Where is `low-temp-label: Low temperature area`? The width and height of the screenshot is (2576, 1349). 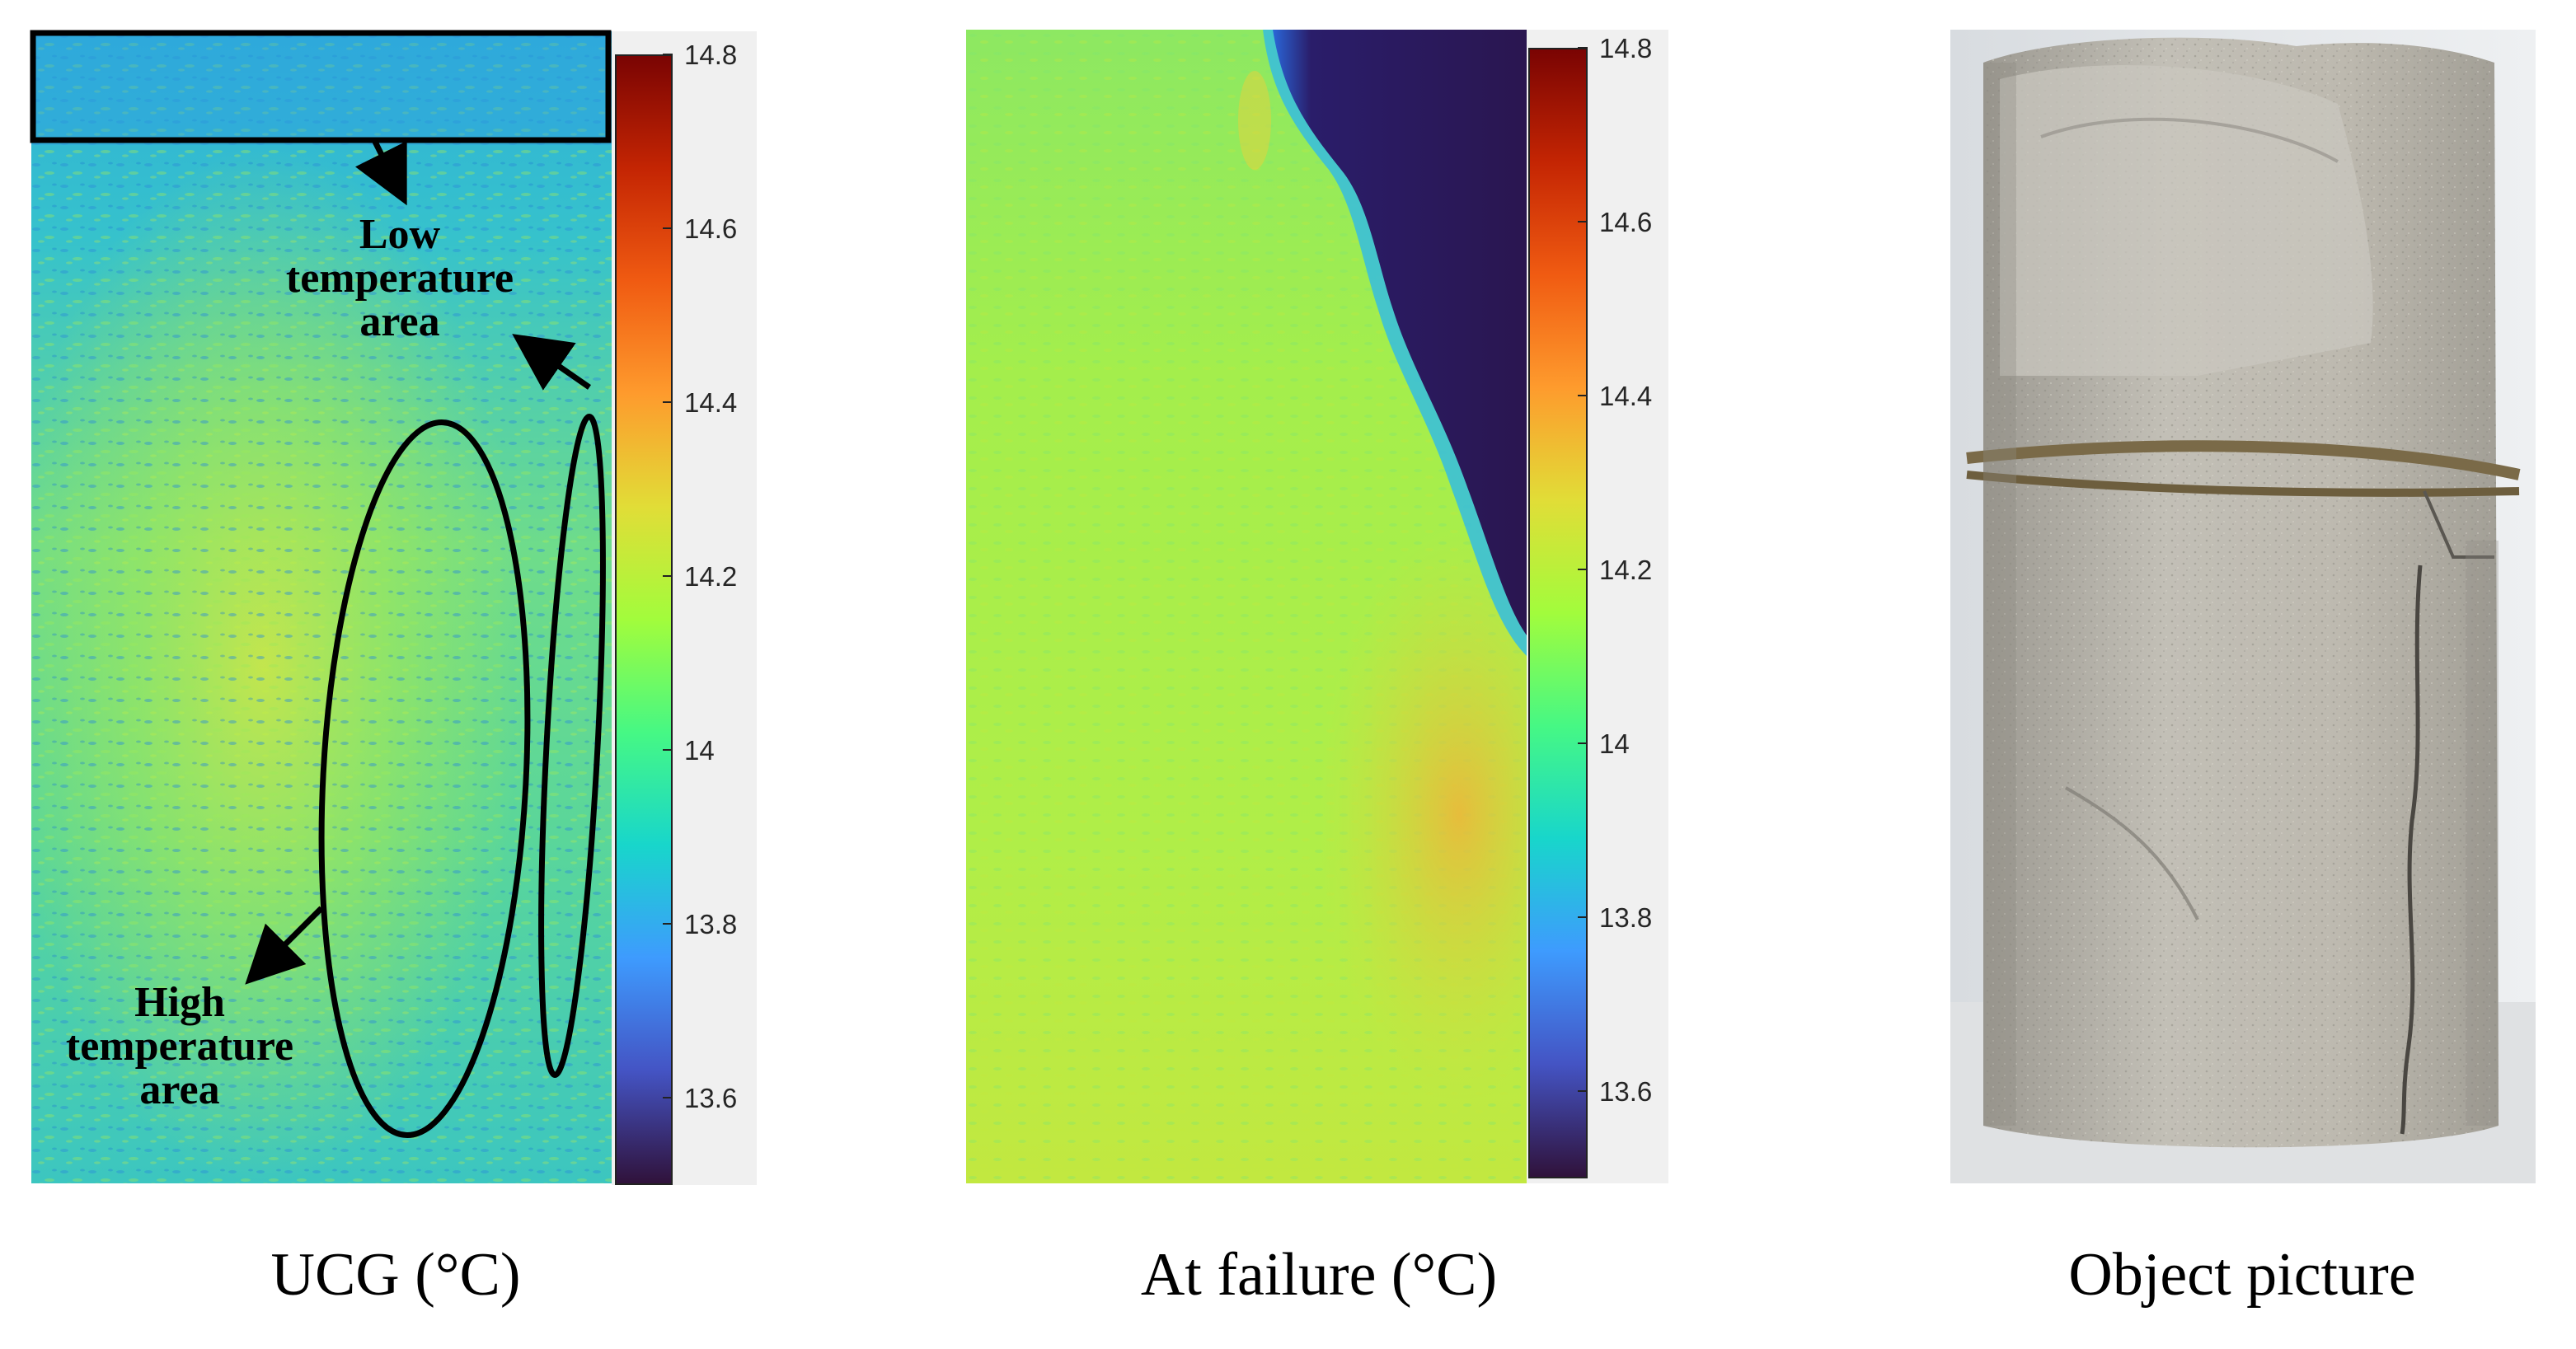 low-temp-label: Low temperature area is located at coordinates (400, 278).